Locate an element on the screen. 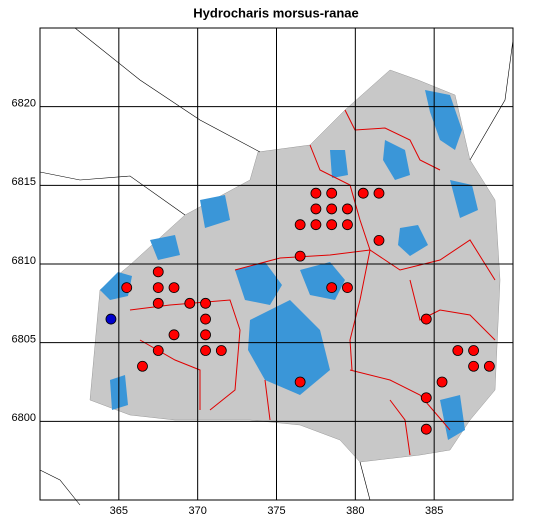  x-tick-label: 385 is located at coordinates (434, 511).